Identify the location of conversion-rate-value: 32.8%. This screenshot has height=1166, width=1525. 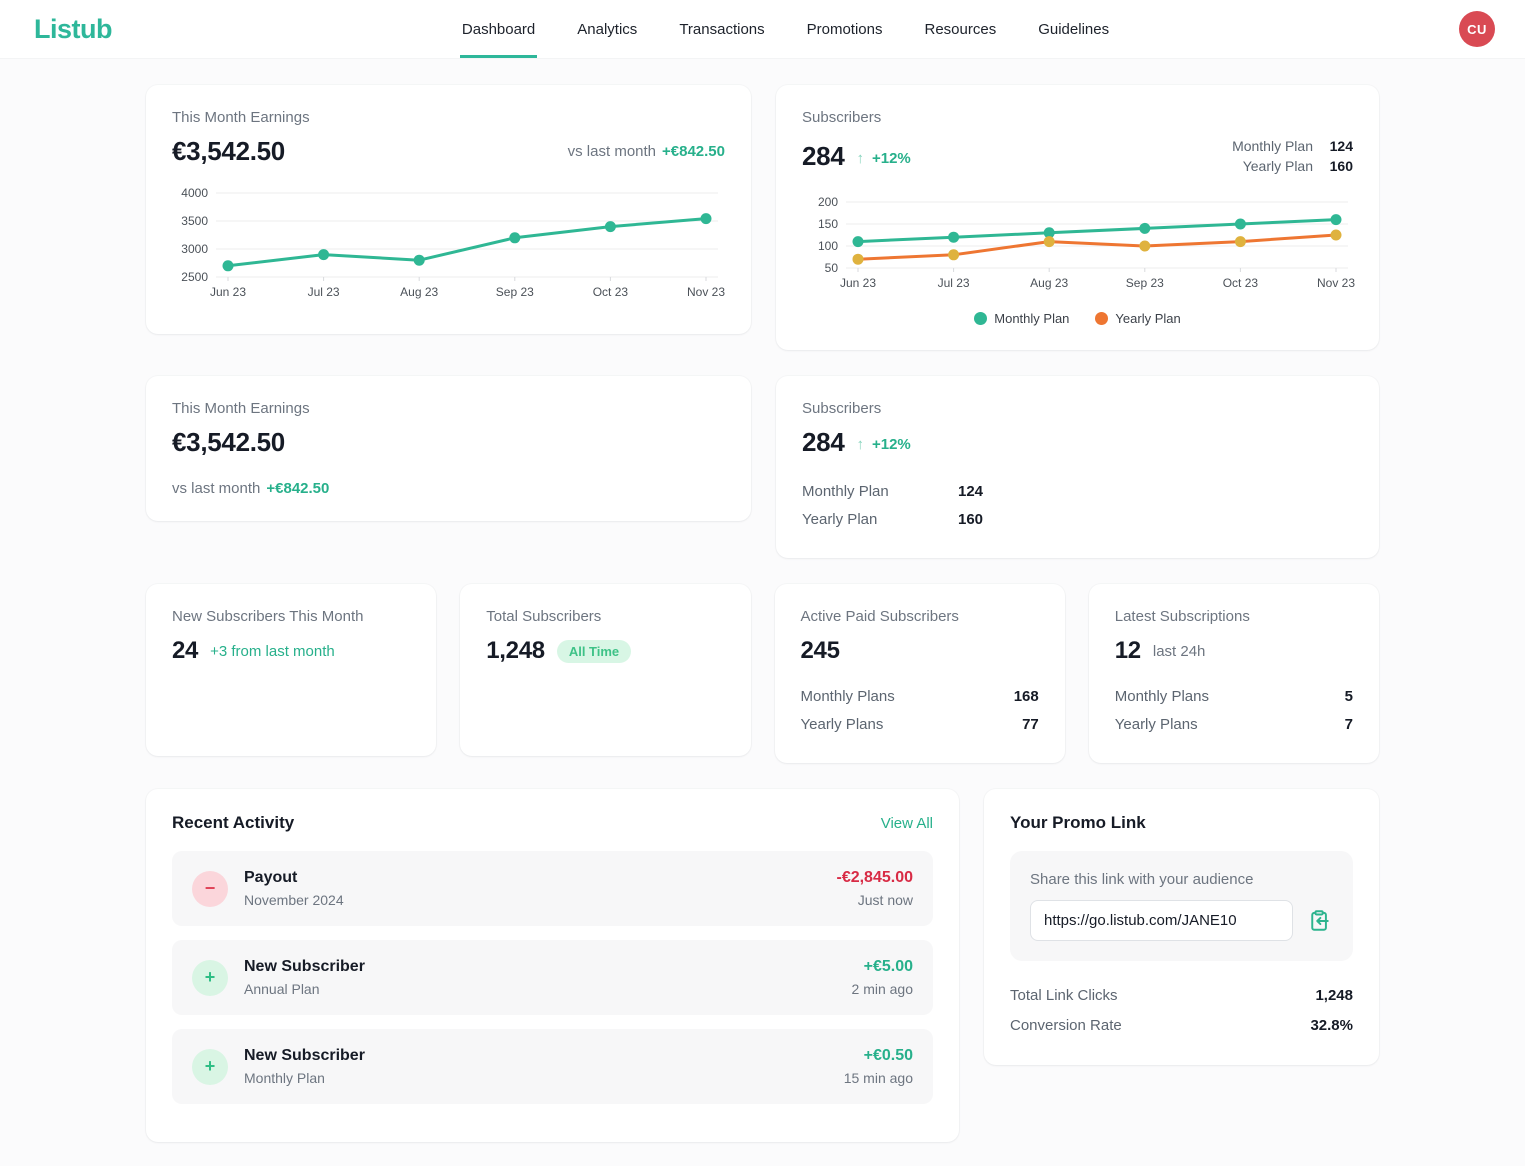
(1331, 1025).